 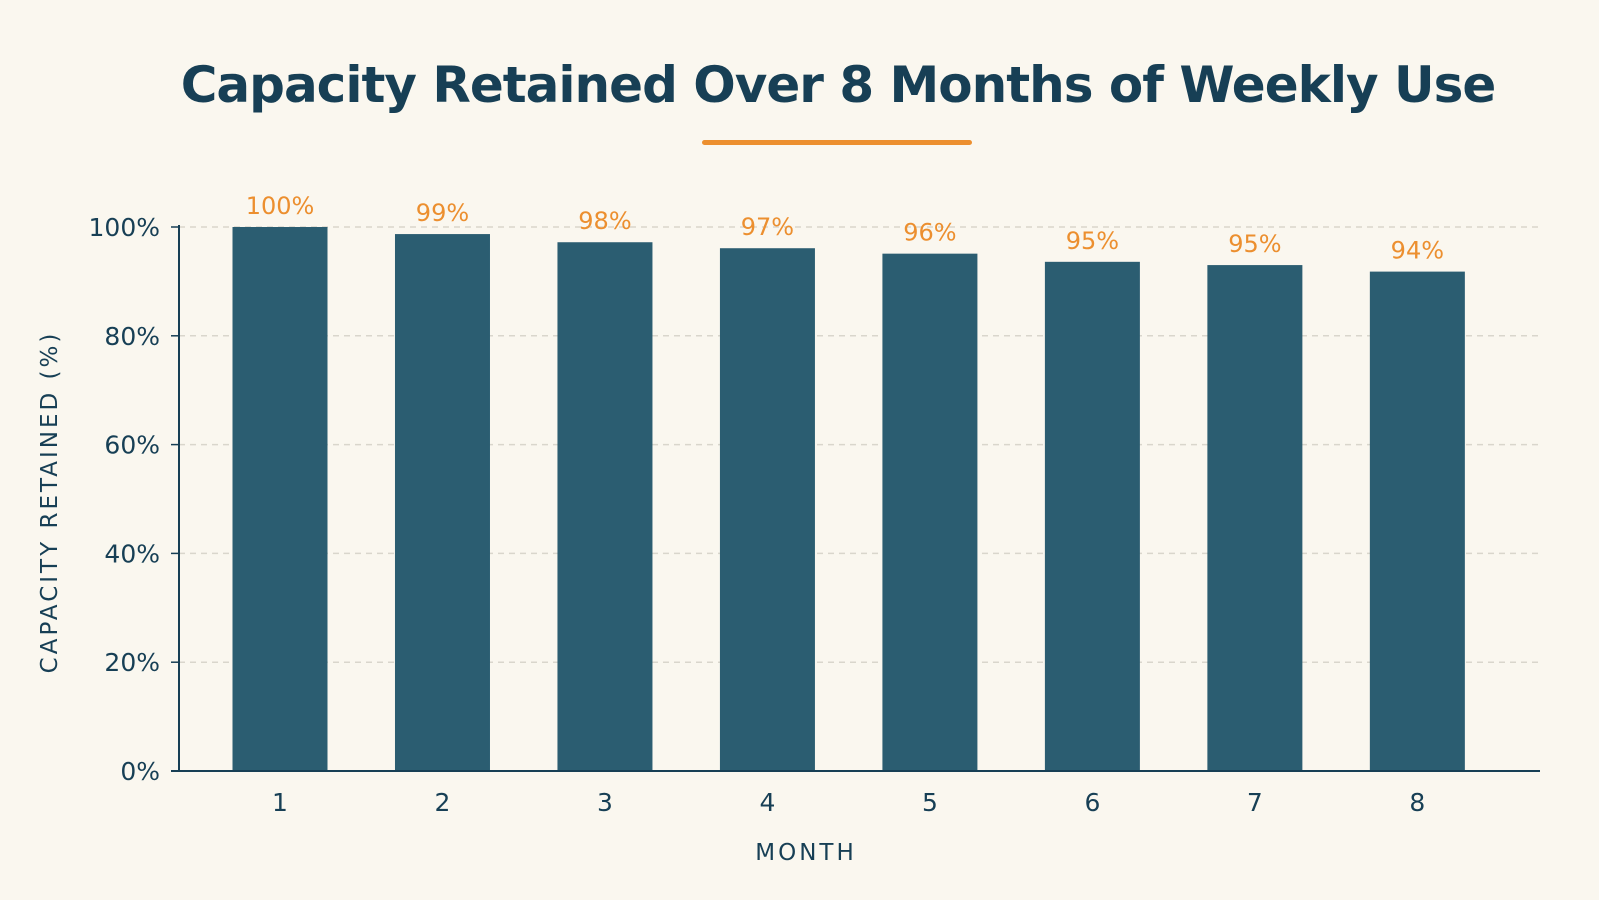 I want to click on x-tick-label: 5, so click(x=930, y=802).